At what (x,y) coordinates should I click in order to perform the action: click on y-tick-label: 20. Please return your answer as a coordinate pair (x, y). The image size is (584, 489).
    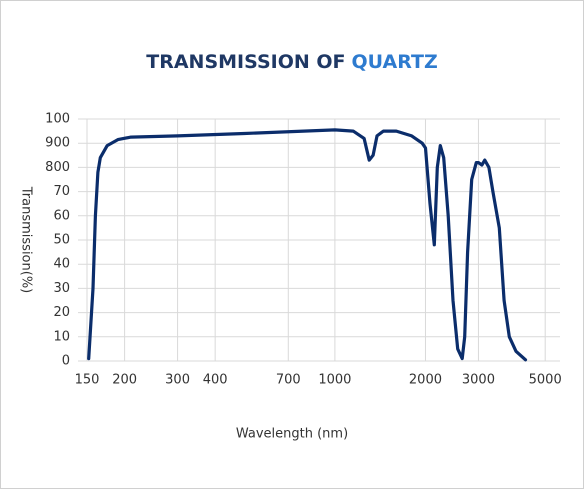
    Looking at the image, I should click on (61, 312).